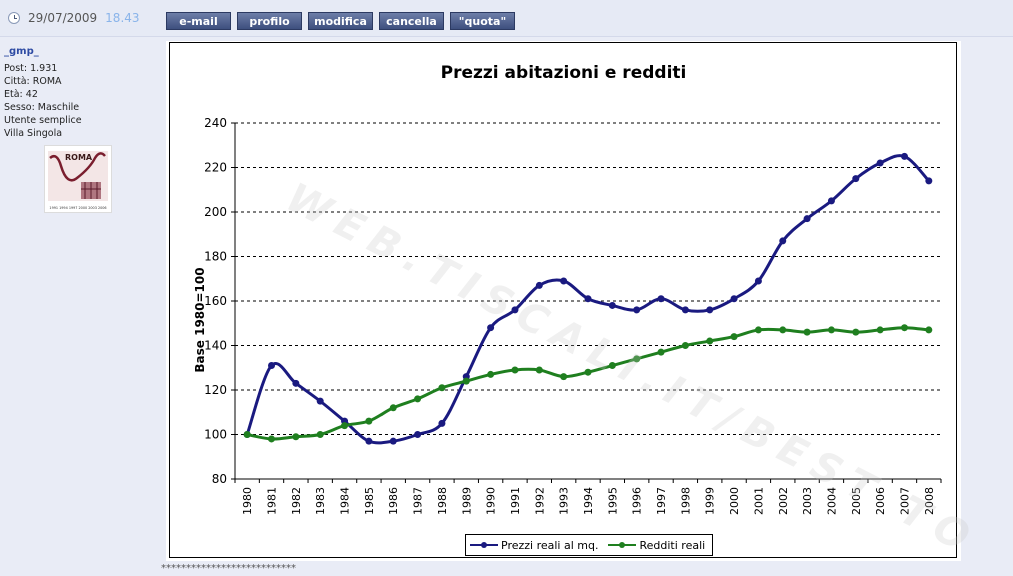  I want to click on point-incomes-1988, so click(442, 388).